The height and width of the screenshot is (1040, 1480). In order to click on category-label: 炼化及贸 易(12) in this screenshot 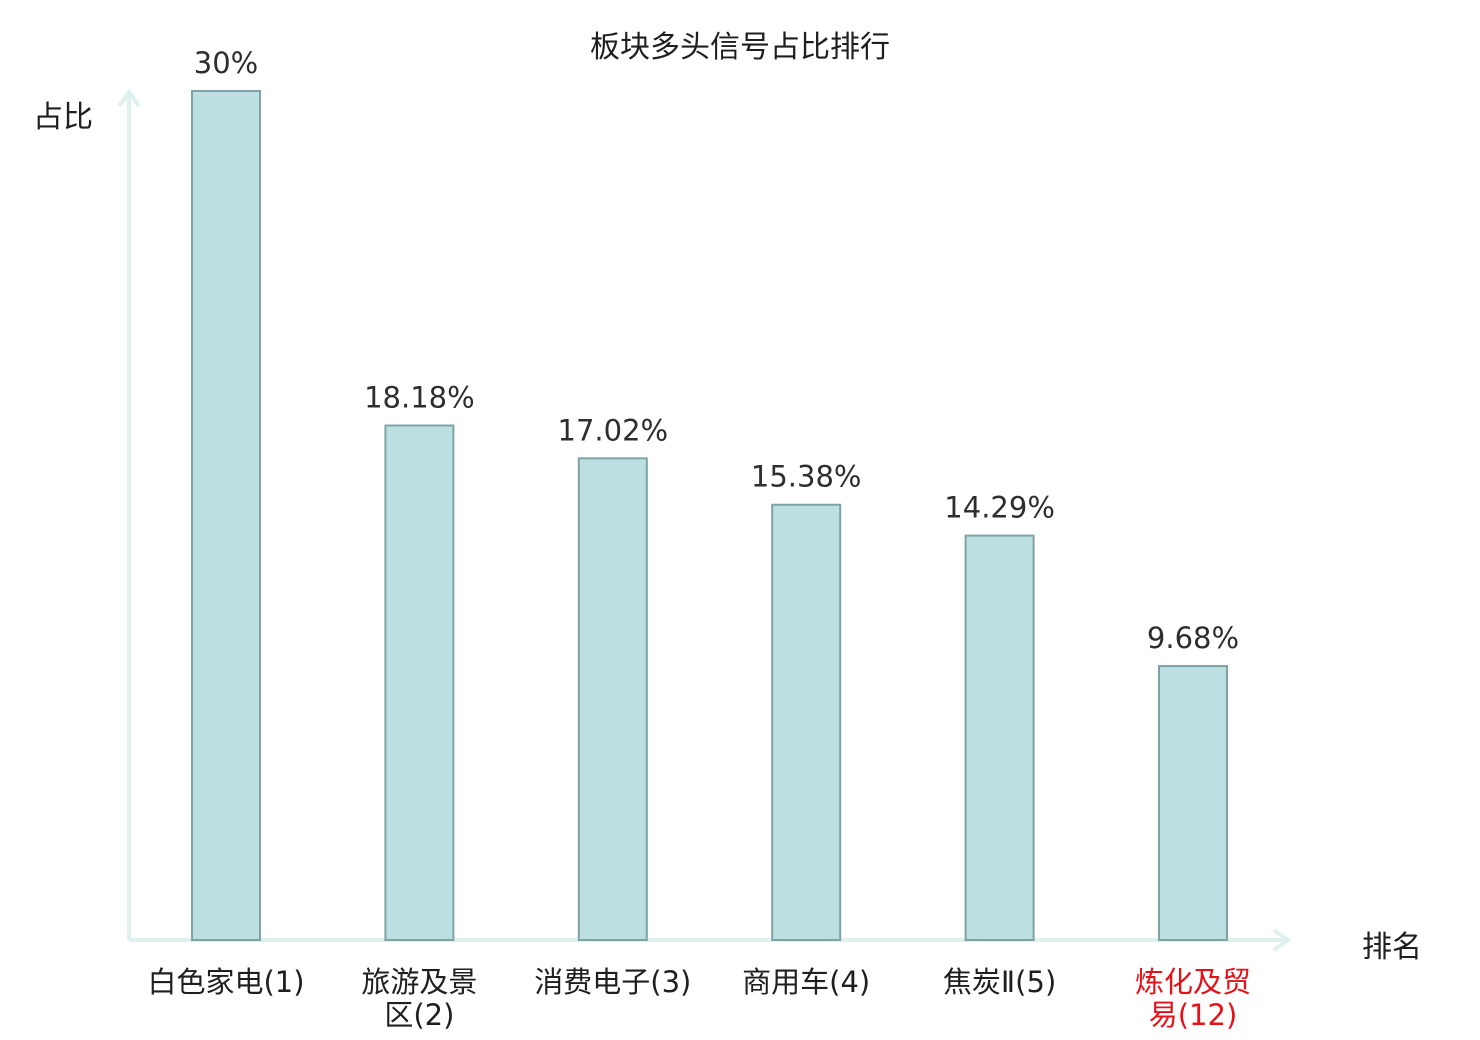, I will do `click(1193, 999)`.